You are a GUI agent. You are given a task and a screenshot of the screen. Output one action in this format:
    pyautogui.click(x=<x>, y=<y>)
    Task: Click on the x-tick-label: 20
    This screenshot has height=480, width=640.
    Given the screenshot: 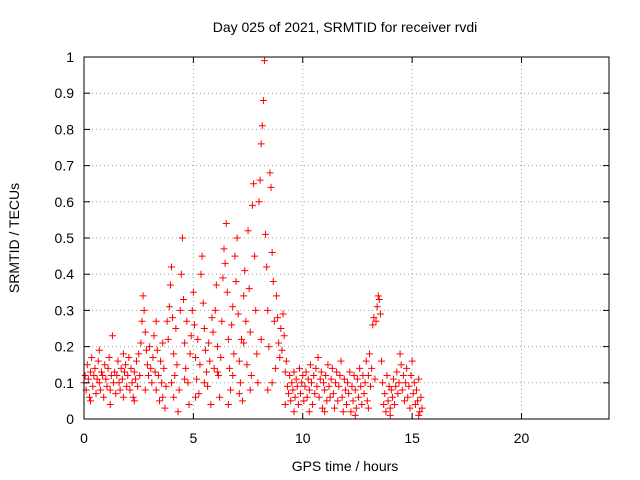 What is the action you would take?
    pyautogui.click(x=522, y=438)
    